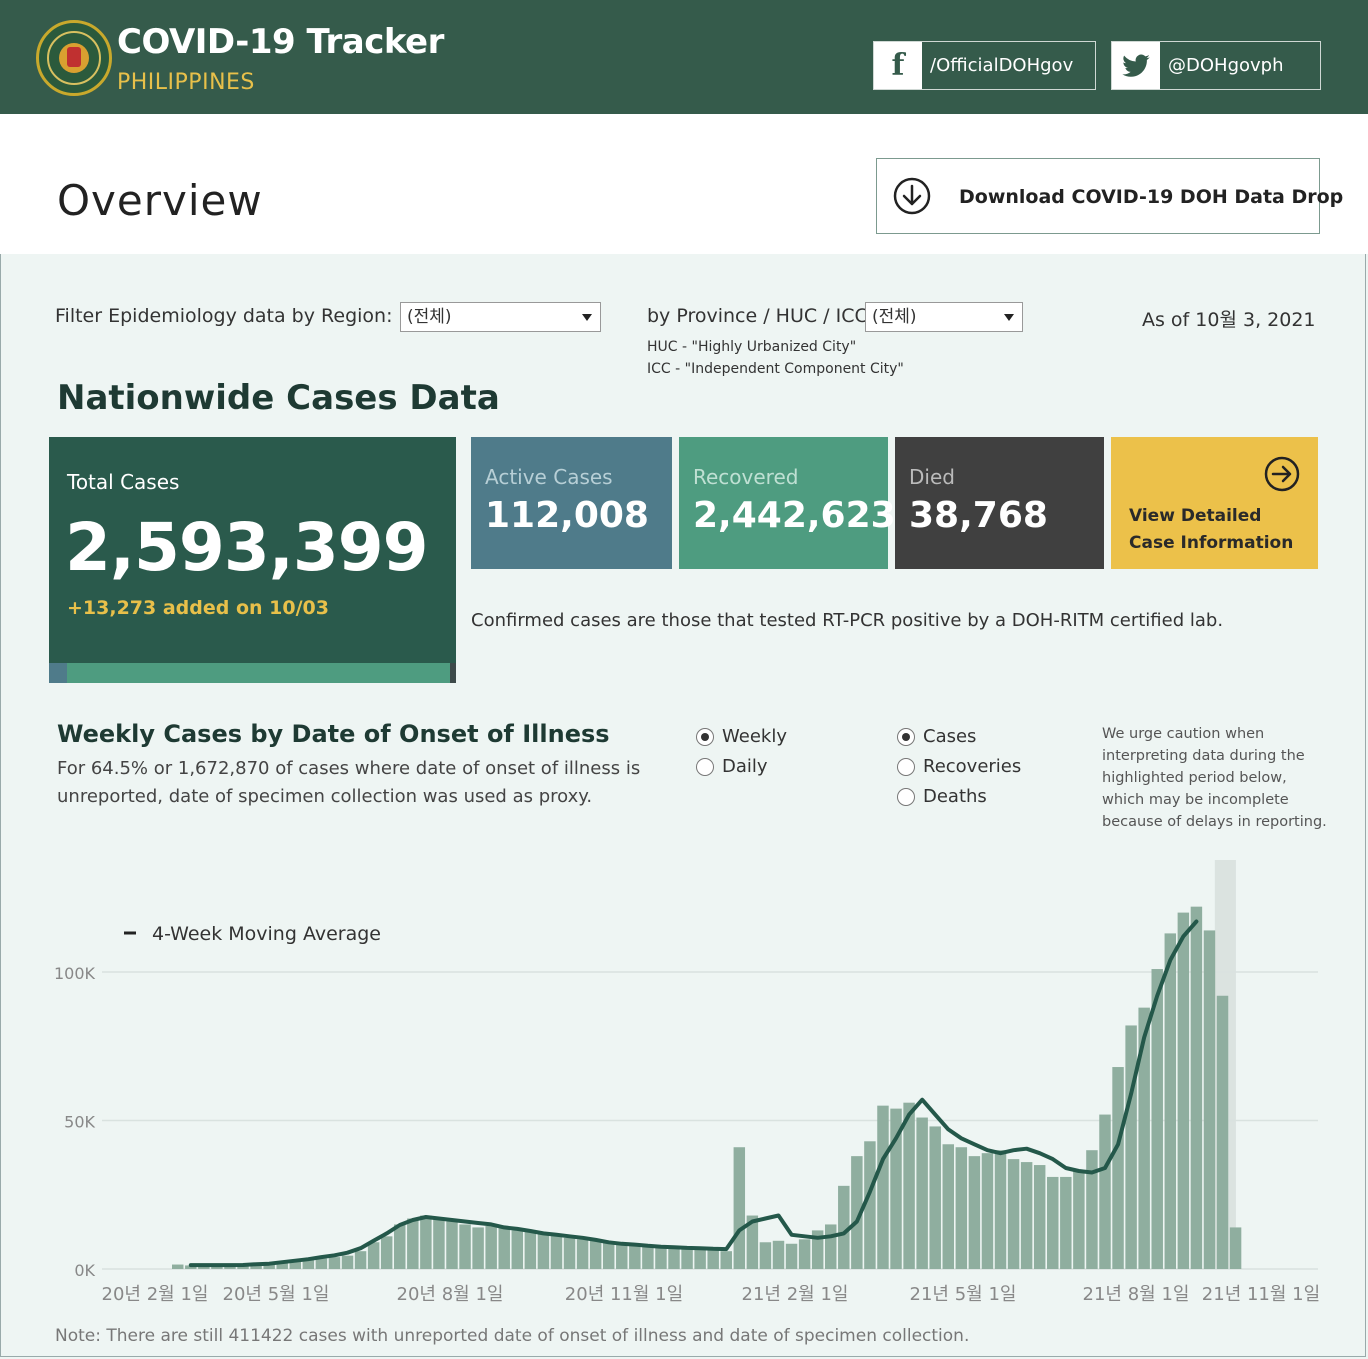 The image size is (1368, 1359). What do you see at coordinates (58, 673) in the screenshot?
I see `composition-bar-active` at bounding box center [58, 673].